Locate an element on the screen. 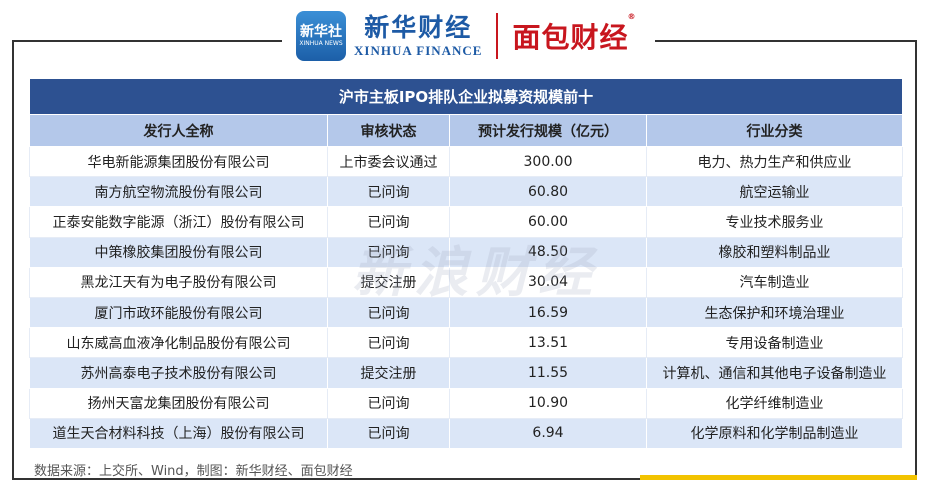  issuer-name-cell: 扬州天富龙集团股份有限公司 is located at coordinates (178, 403).